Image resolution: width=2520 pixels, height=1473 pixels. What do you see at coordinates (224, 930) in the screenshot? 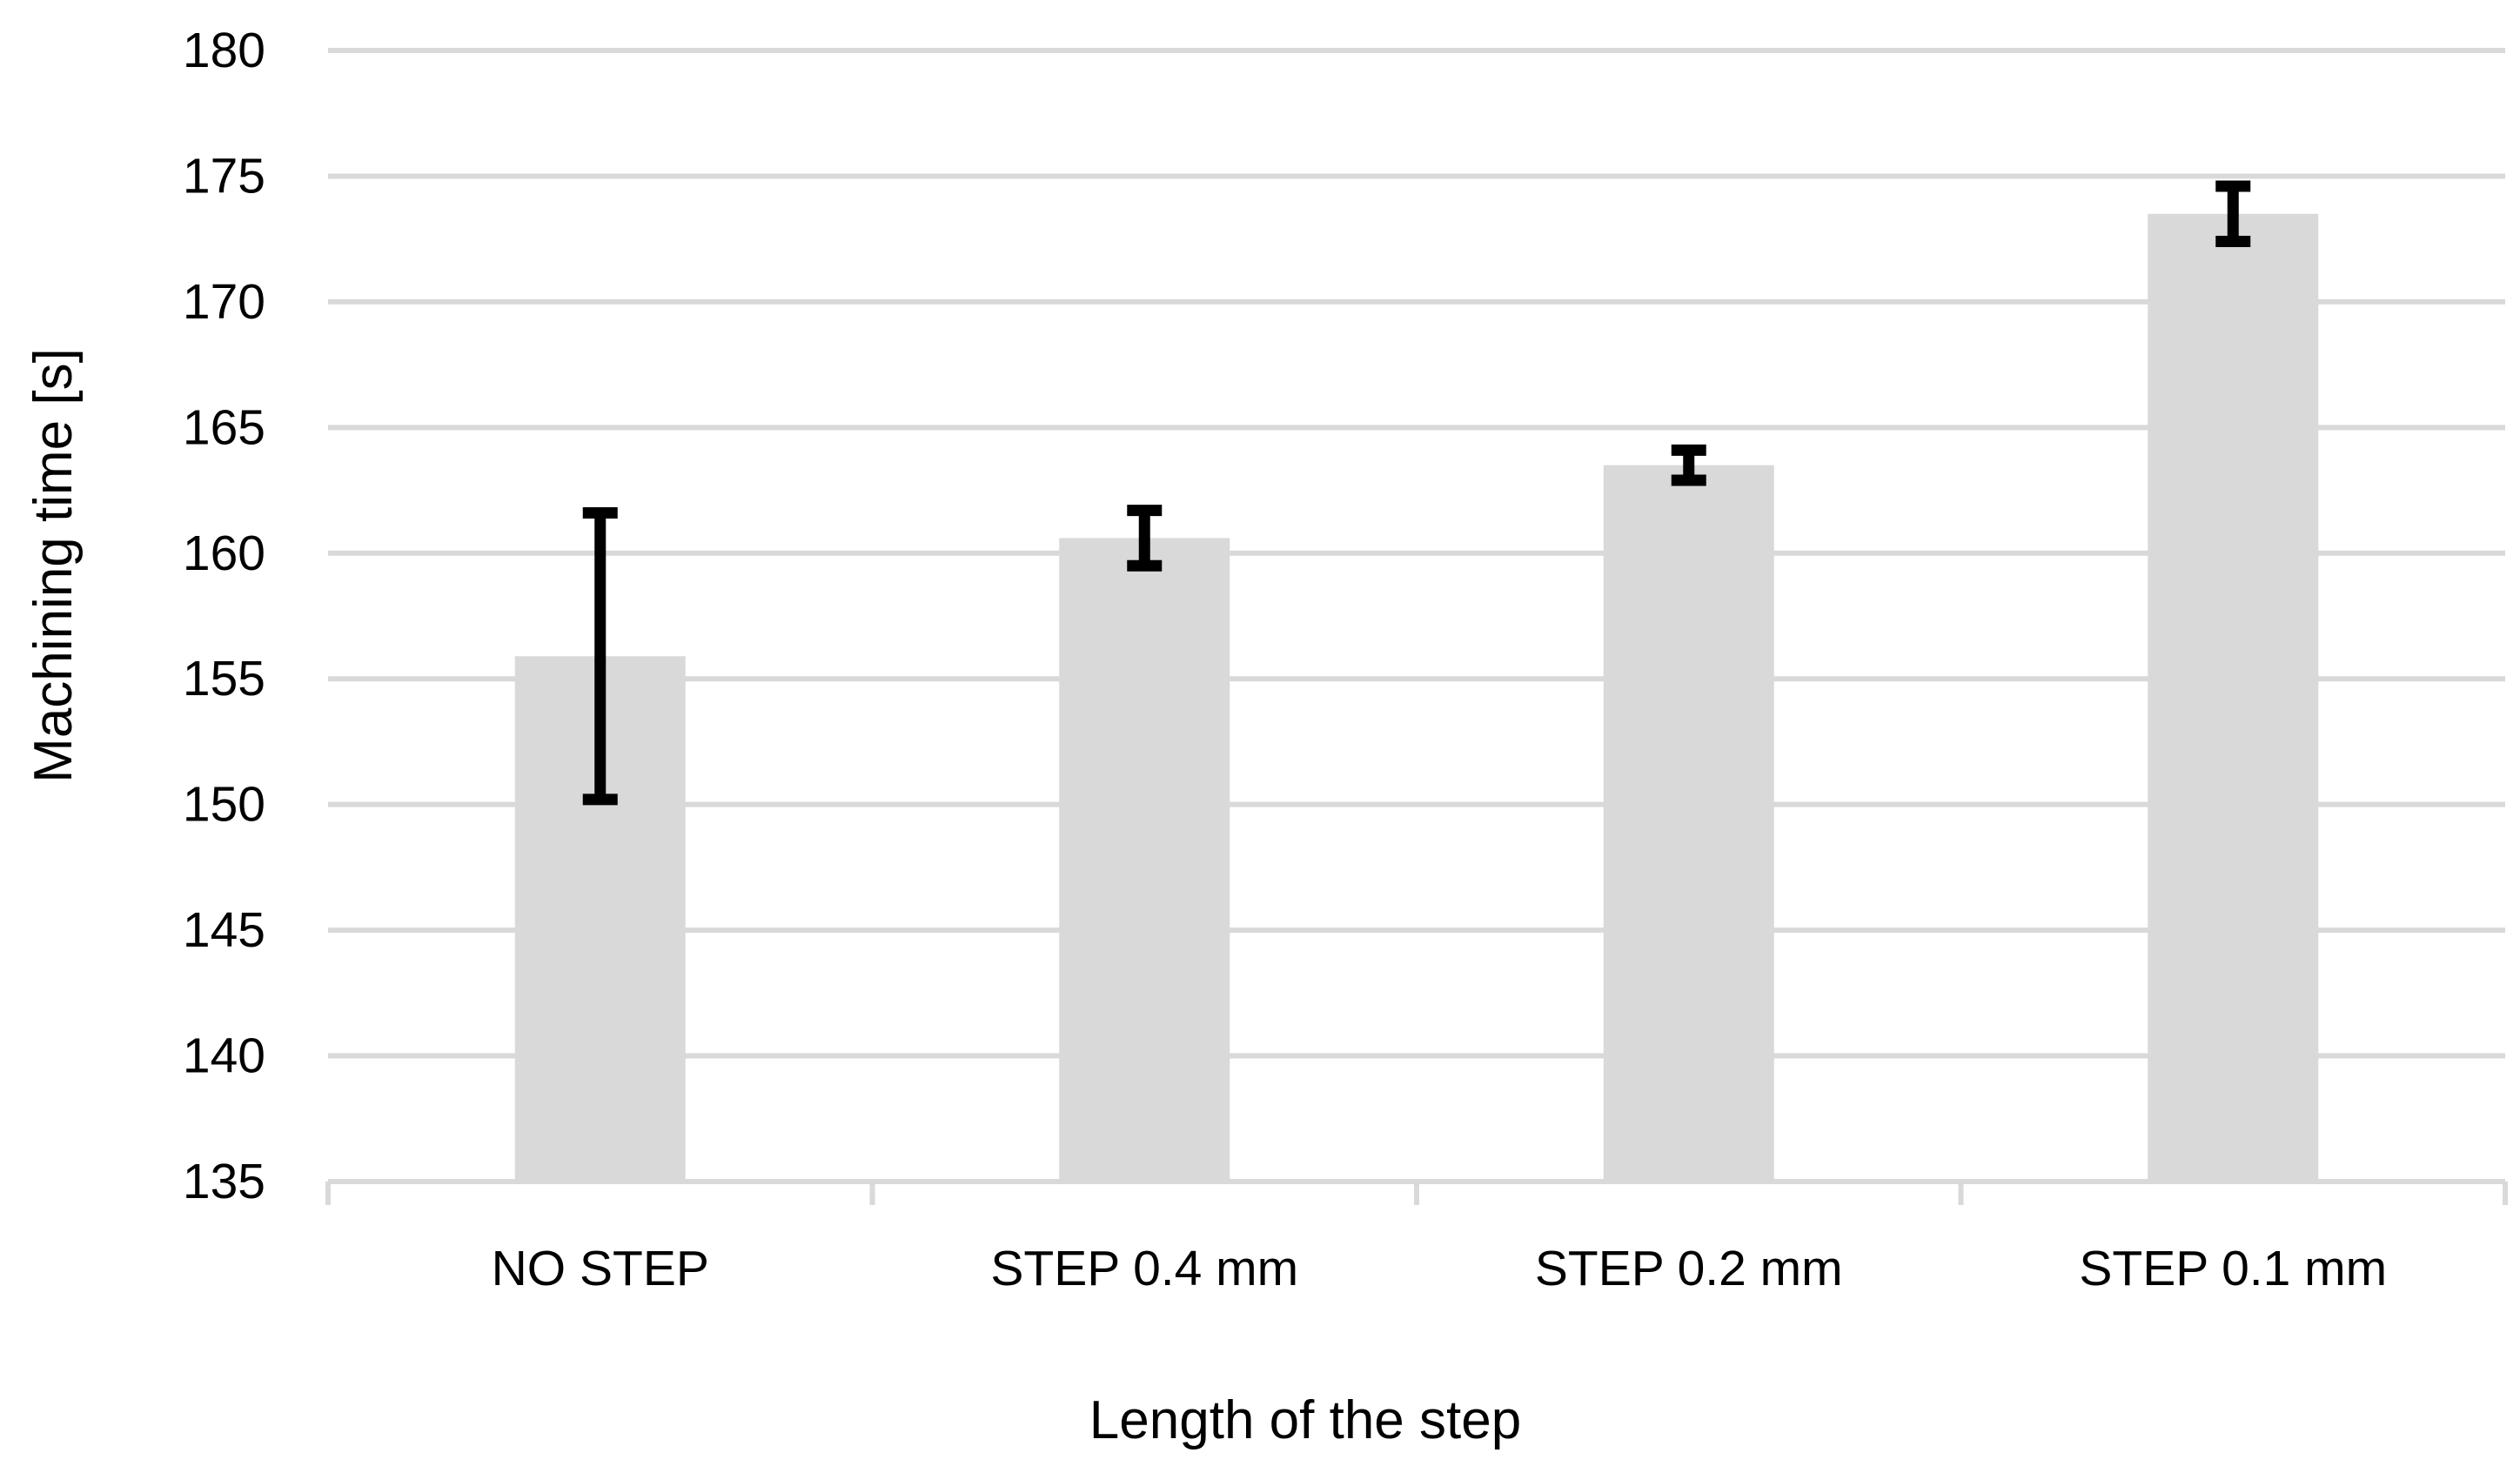
I see `y-tick-label-145: 145` at bounding box center [224, 930].